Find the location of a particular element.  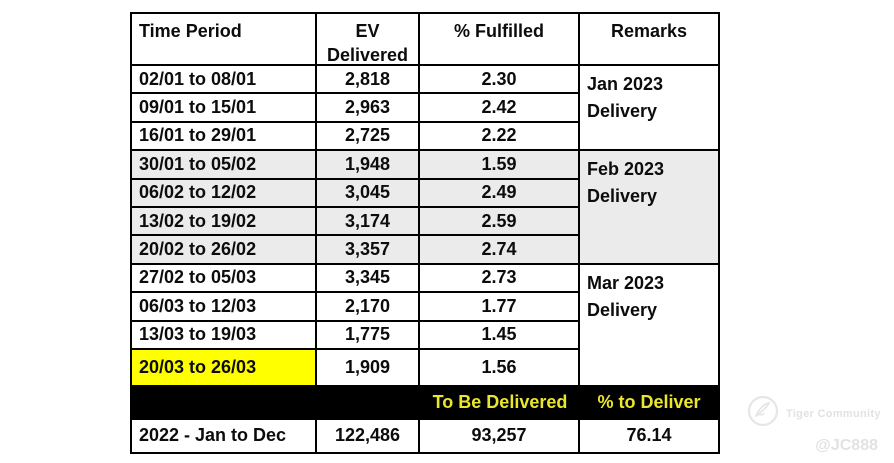

fulfilled-cell: 2.49 is located at coordinates (500, 193).